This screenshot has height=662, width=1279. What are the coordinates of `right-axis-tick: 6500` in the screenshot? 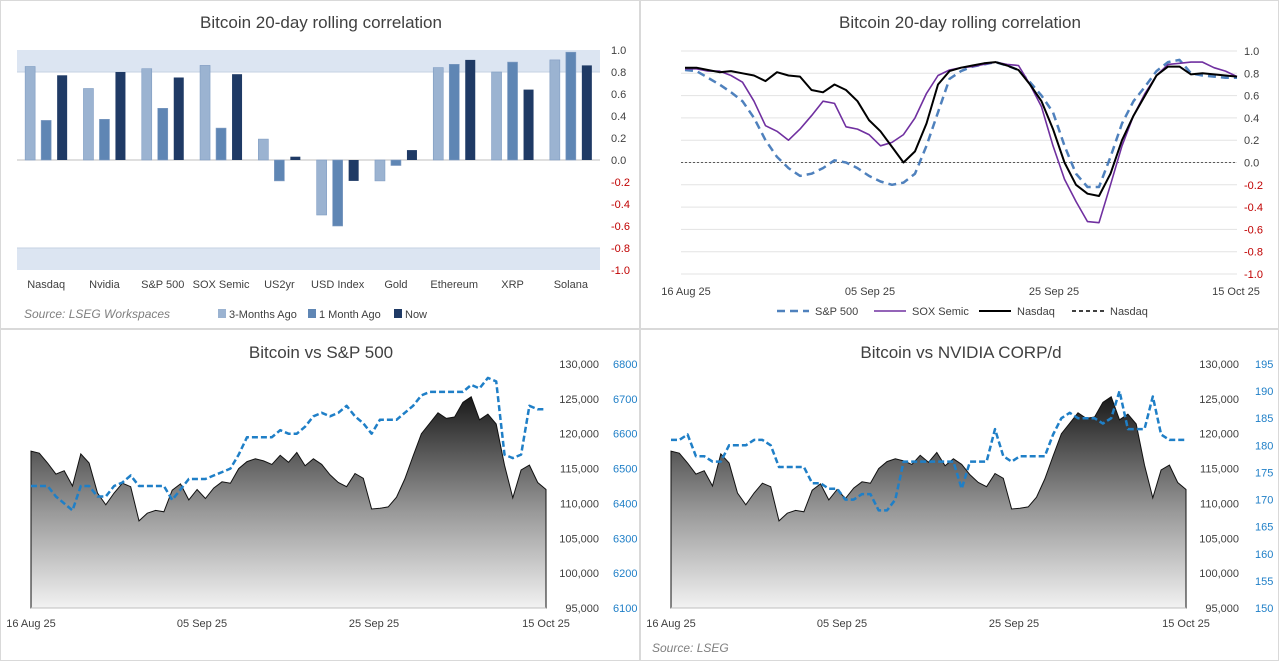 It's located at (625, 470).